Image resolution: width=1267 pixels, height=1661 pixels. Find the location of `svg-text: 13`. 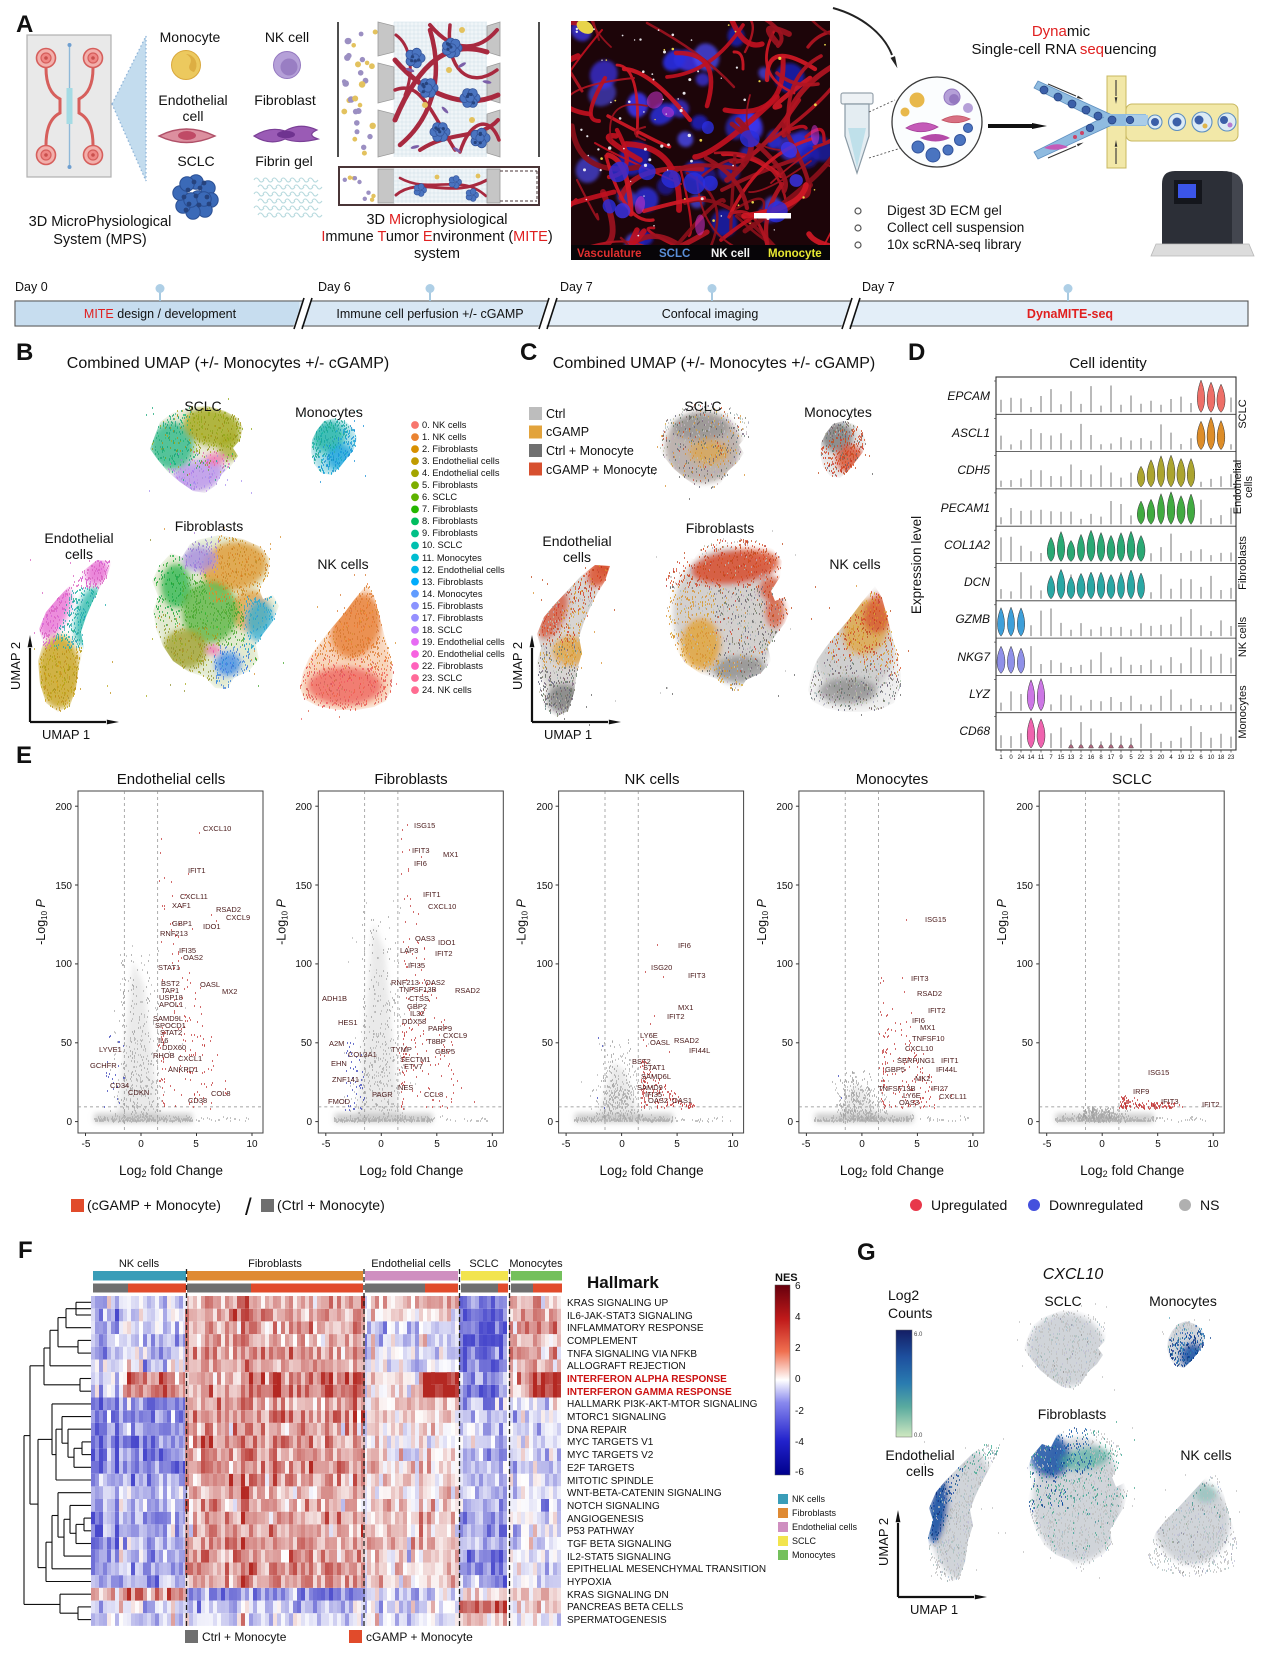

svg-text: 13 is located at coordinates (1071, 758).